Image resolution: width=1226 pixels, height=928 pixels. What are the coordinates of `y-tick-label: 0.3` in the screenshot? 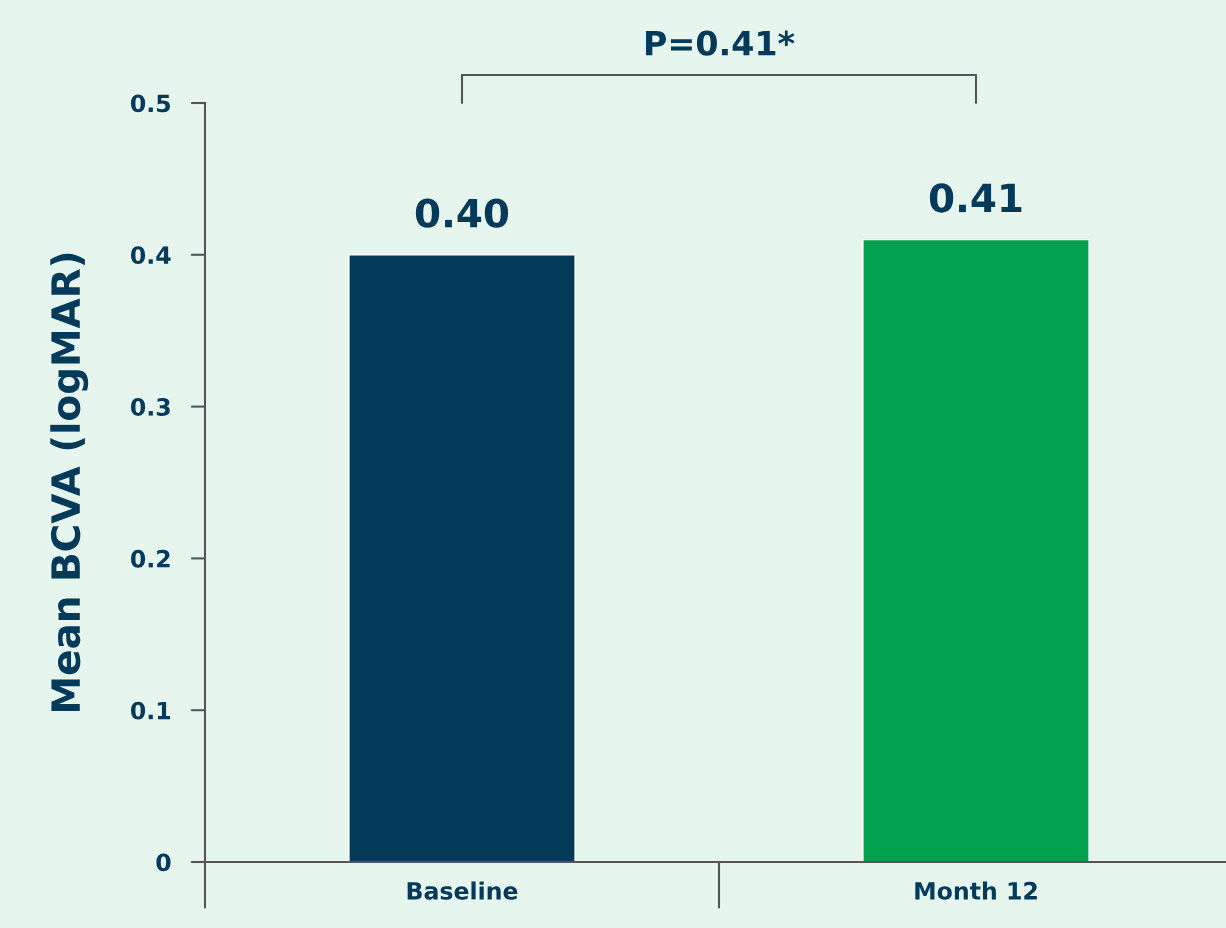 It's located at (150, 407).